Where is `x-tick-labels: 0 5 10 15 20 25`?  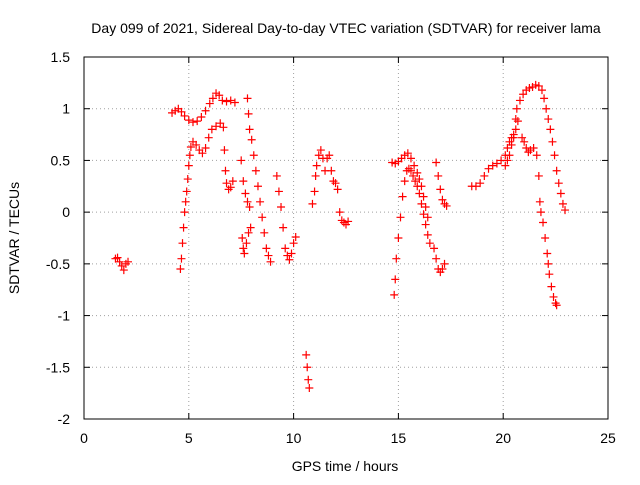 x-tick-labels: 0 5 10 15 20 25 is located at coordinates (348, 438).